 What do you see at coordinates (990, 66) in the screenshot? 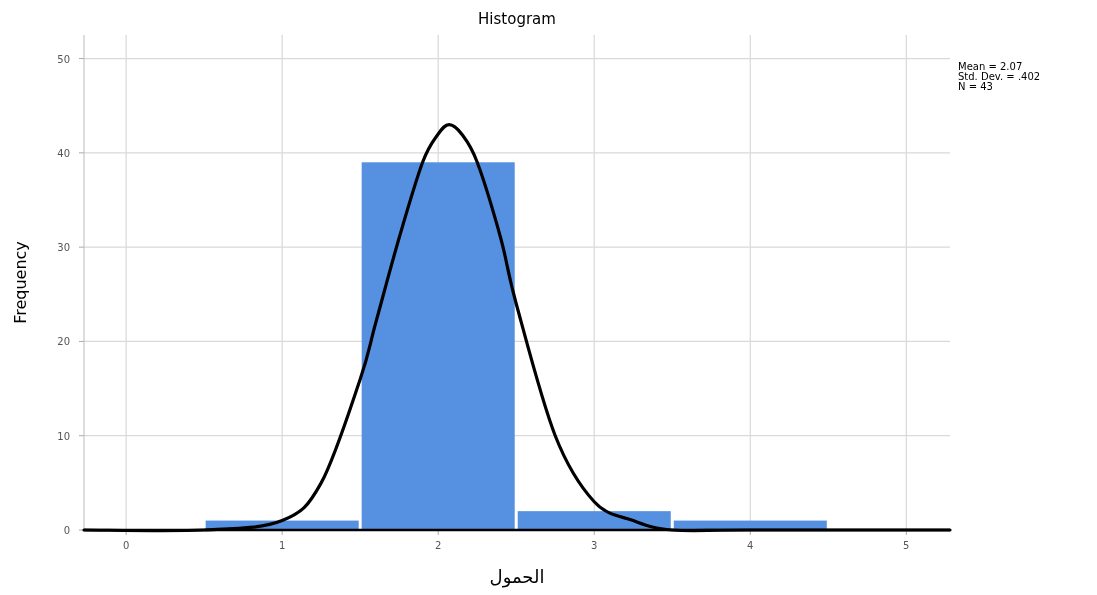
I see `text: Mean = 2.07` at bounding box center [990, 66].